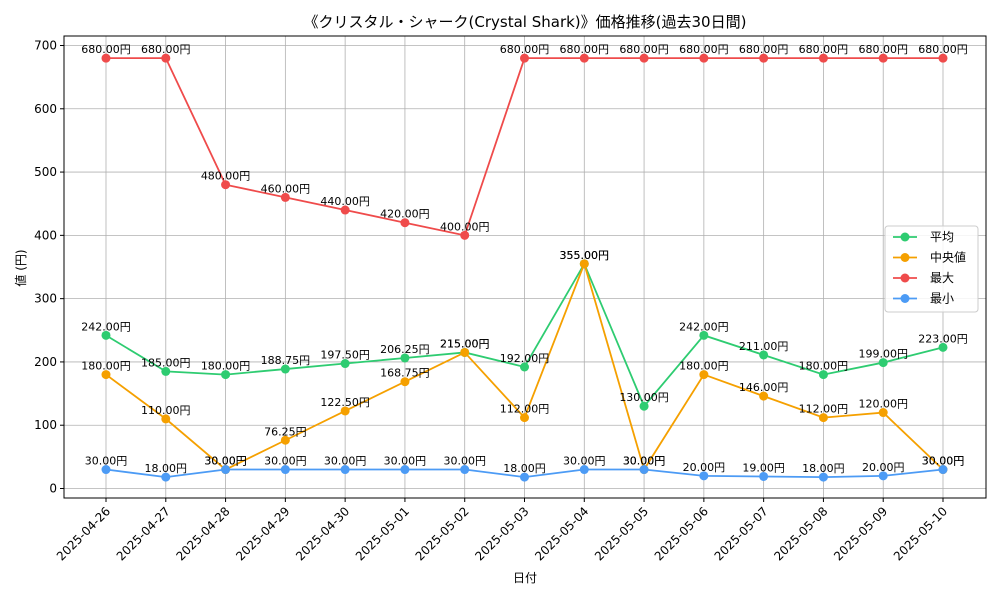 The image size is (1000, 600). Describe the element at coordinates (45, 45) in the screenshot. I see `y-tick-label: 700` at that location.